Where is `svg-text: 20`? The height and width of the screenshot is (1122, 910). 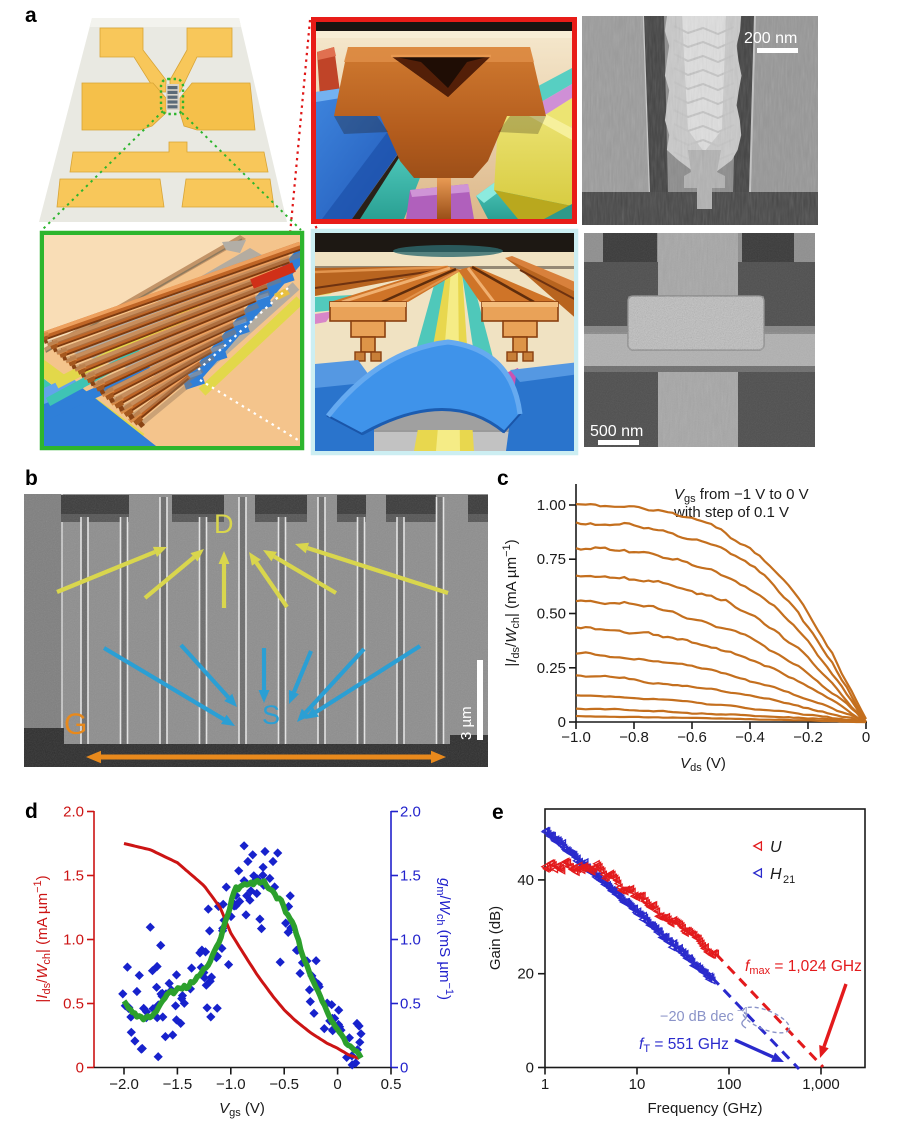 svg-text: 20 is located at coordinates (525, 974).